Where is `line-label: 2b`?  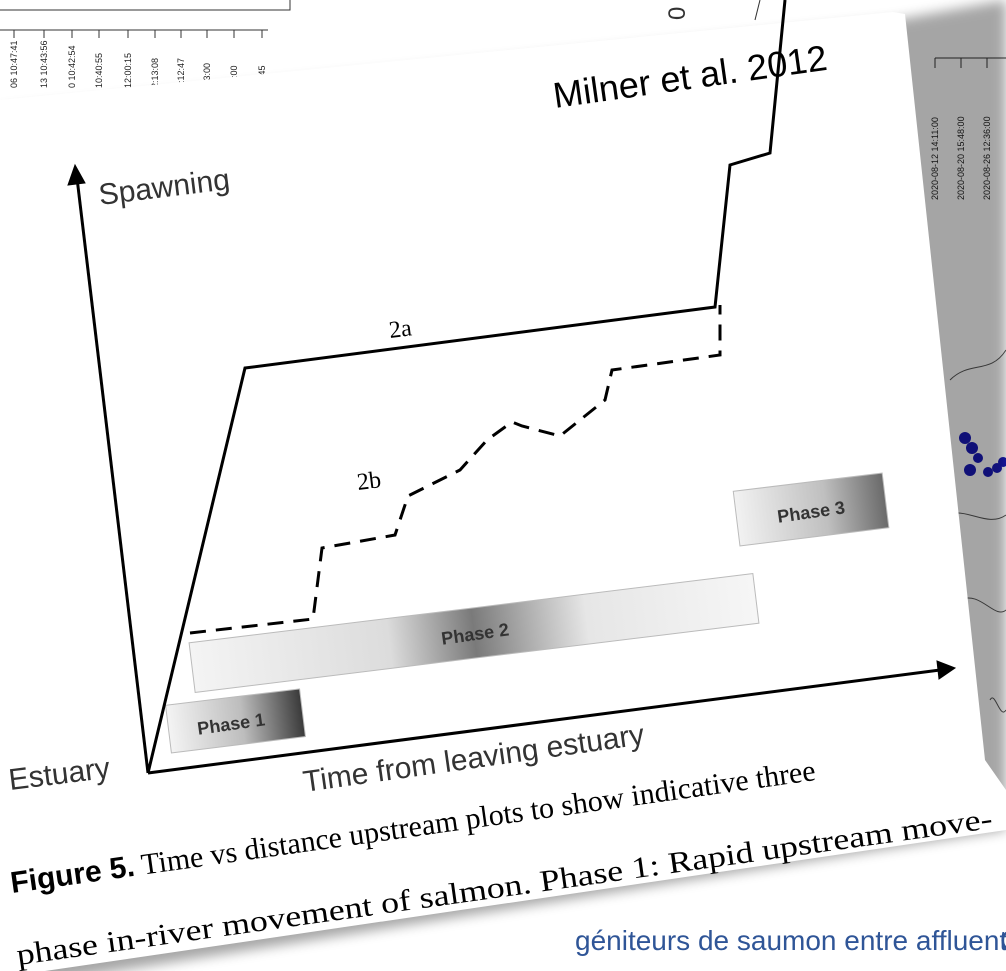
line-label: 2b is located at coordinates (369, 481).